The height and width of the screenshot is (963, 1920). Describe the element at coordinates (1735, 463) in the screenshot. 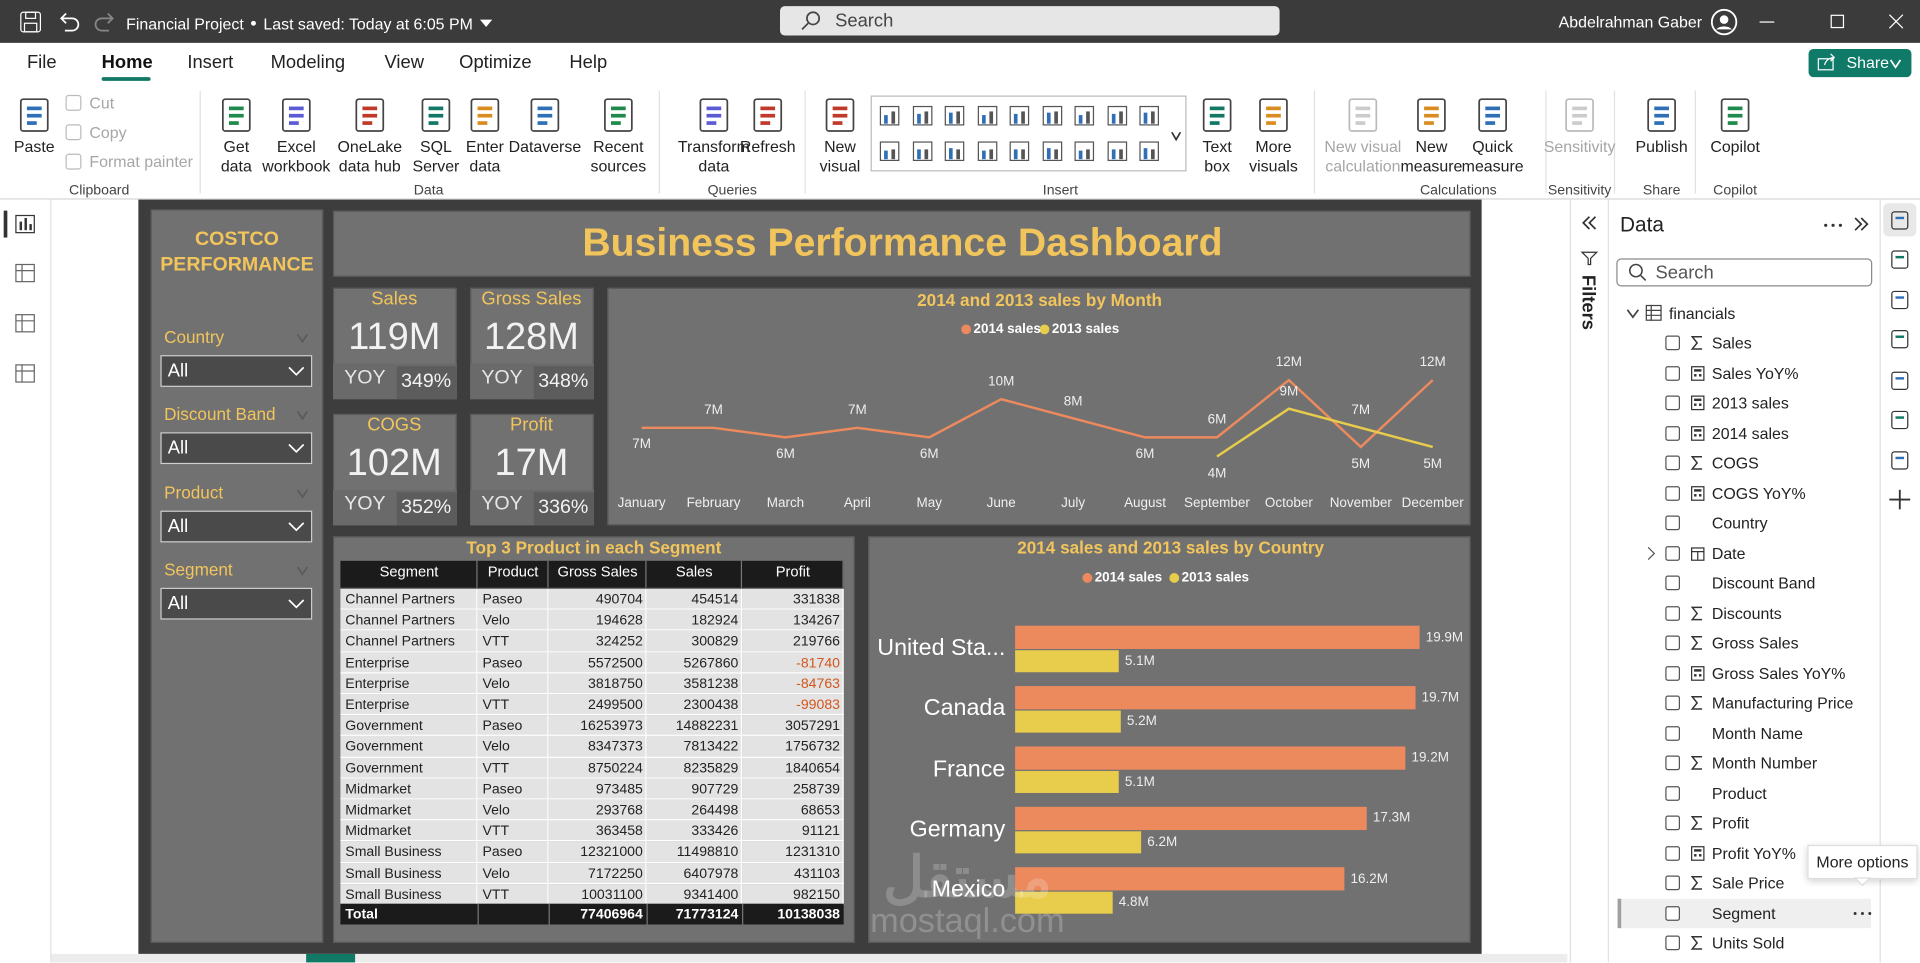

I see `field-name: COGS` at that location.